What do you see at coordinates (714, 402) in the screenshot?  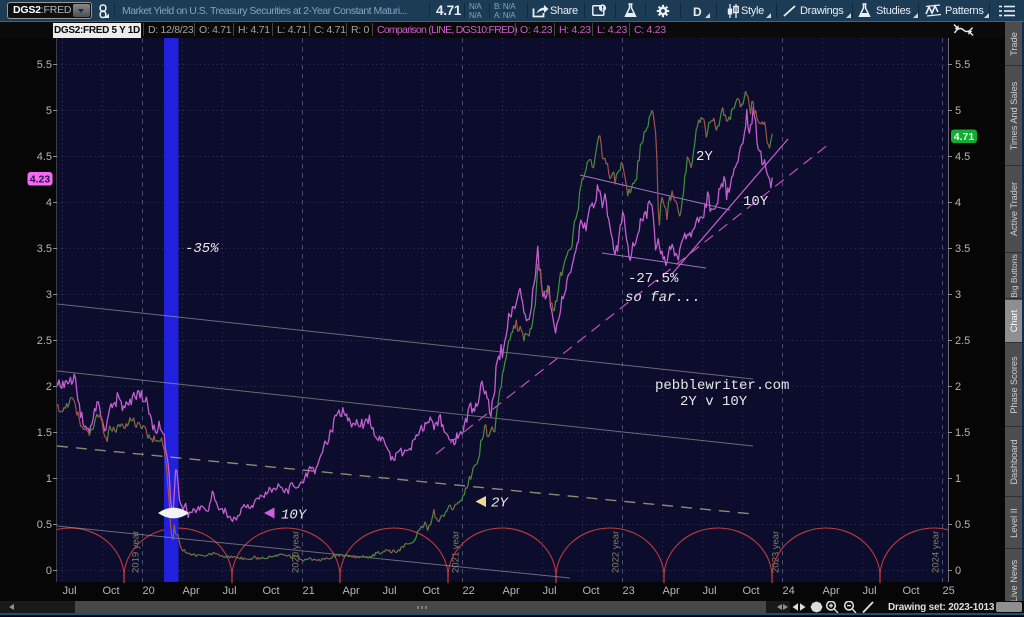 I see `svg-text: 2Y v 10Y` at bounding box center [714, 402].